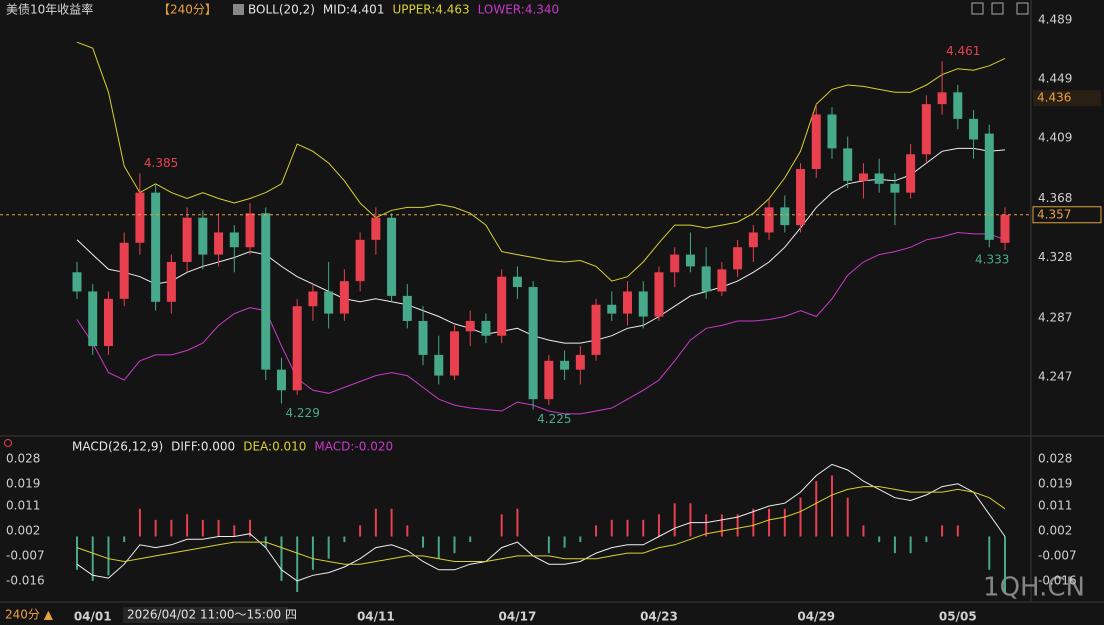 The height and width of the screenshot is (625, 1104). I want to click on indicator-label: DIFF:0.000, so click(203, 447).